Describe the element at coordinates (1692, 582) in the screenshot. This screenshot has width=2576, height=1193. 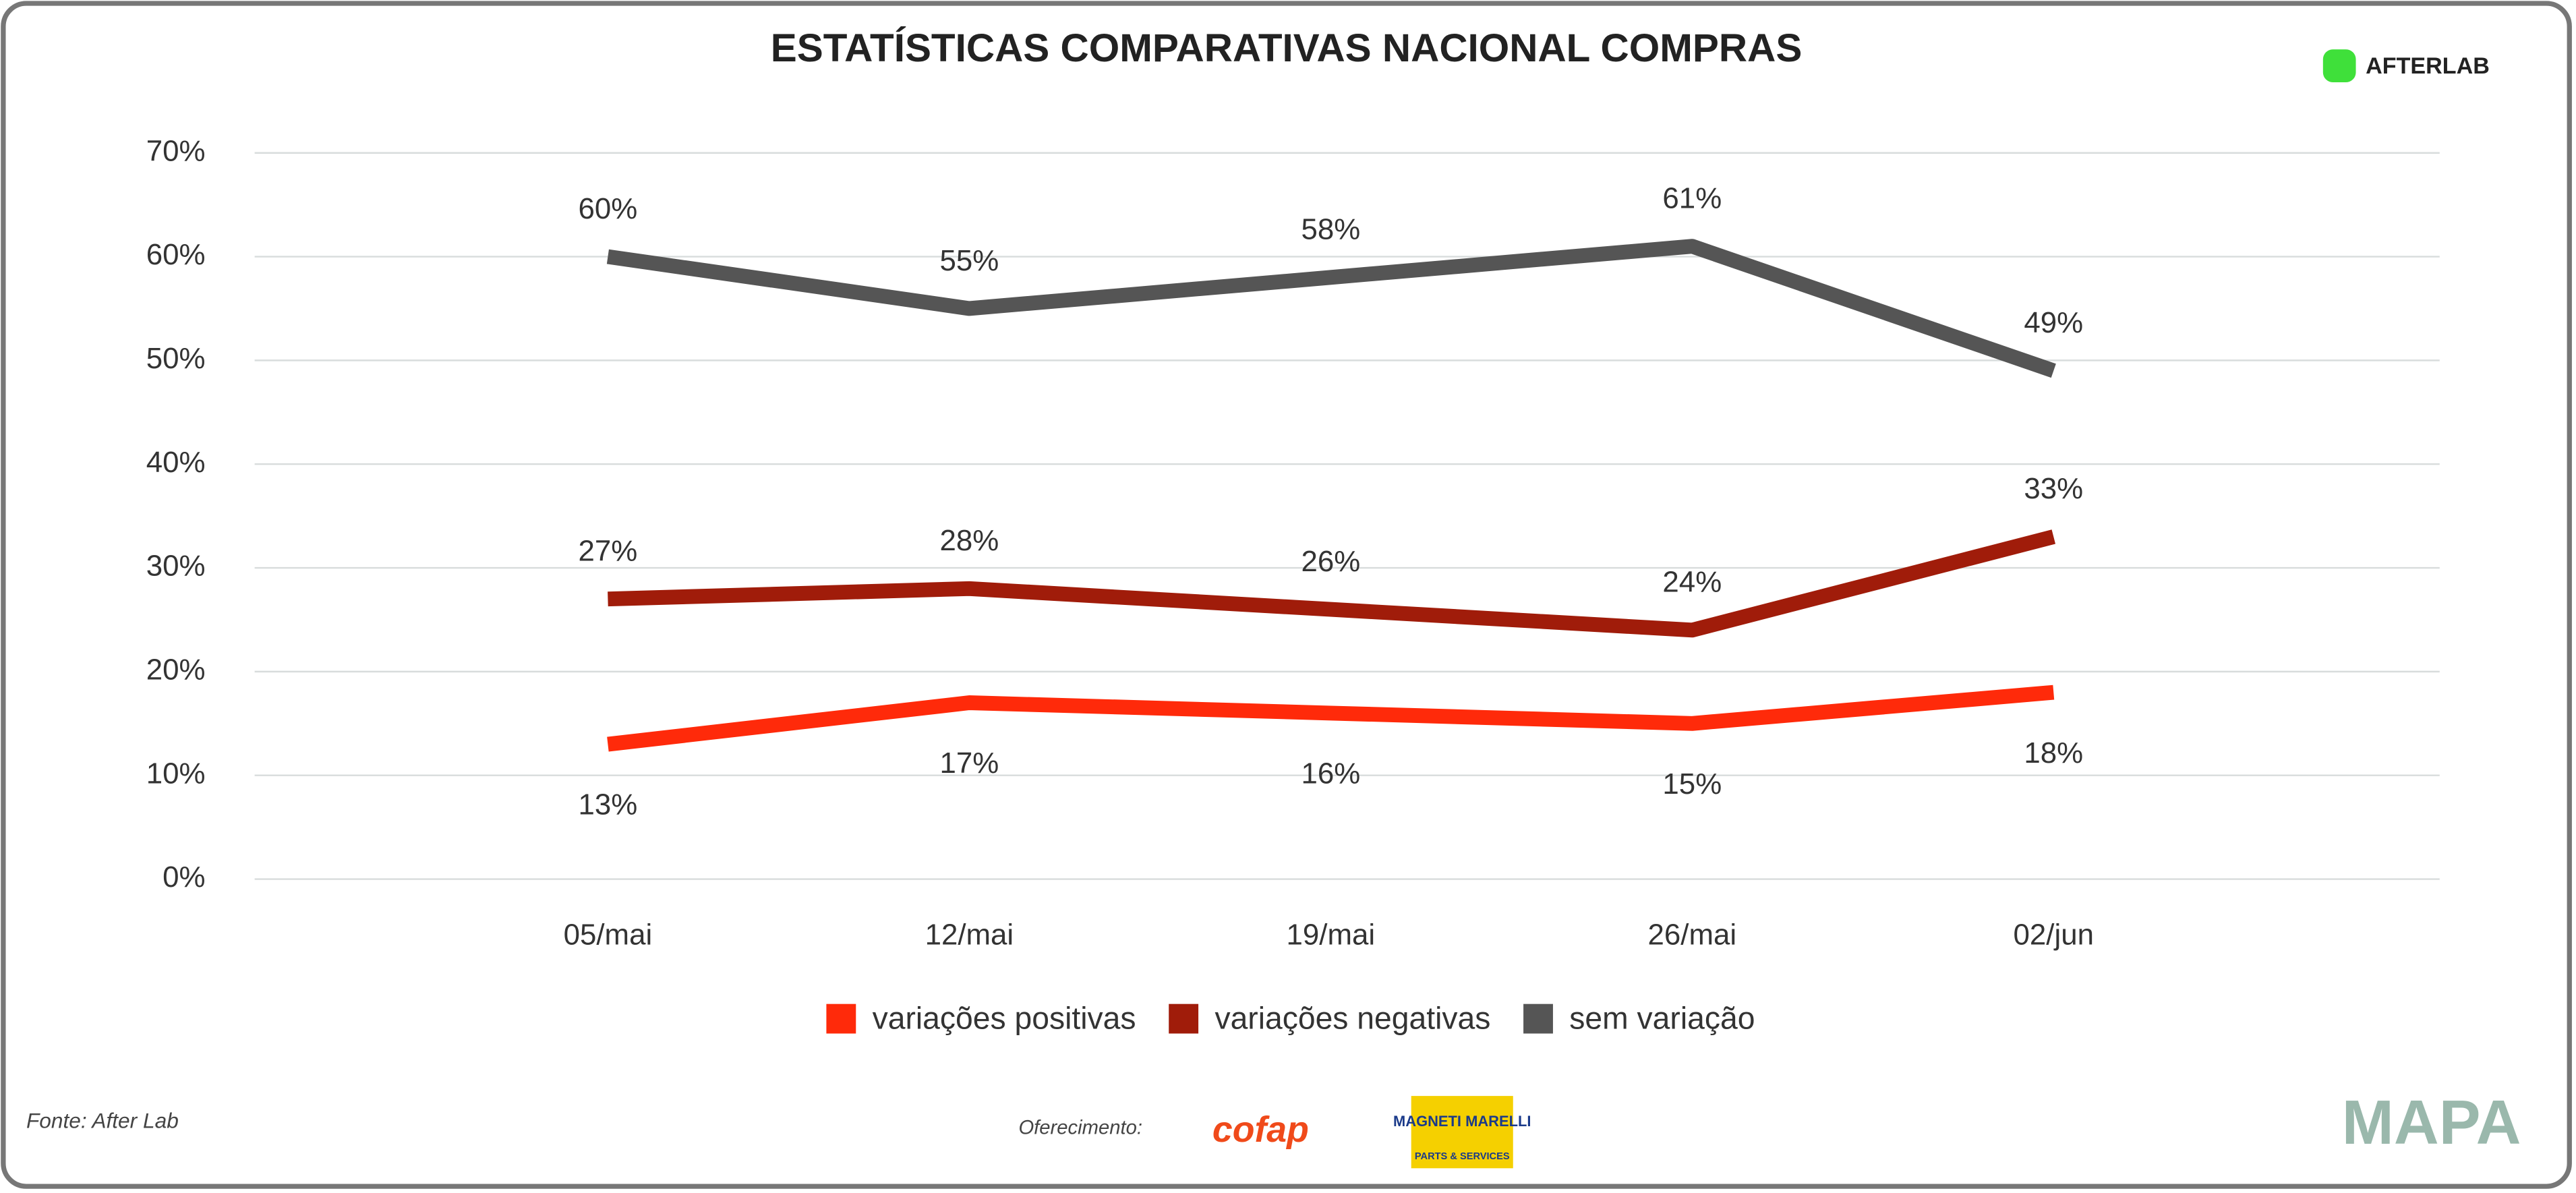
I see `data-label: 24%` at that location.